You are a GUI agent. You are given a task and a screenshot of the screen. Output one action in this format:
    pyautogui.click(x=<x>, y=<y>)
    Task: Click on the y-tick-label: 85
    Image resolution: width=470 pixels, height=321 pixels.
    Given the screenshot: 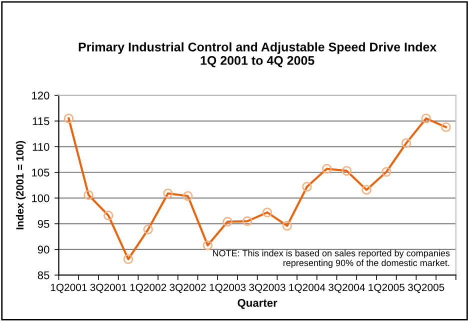 What is the action you would take?
    pyautogui.click(x=44, y=275)
    